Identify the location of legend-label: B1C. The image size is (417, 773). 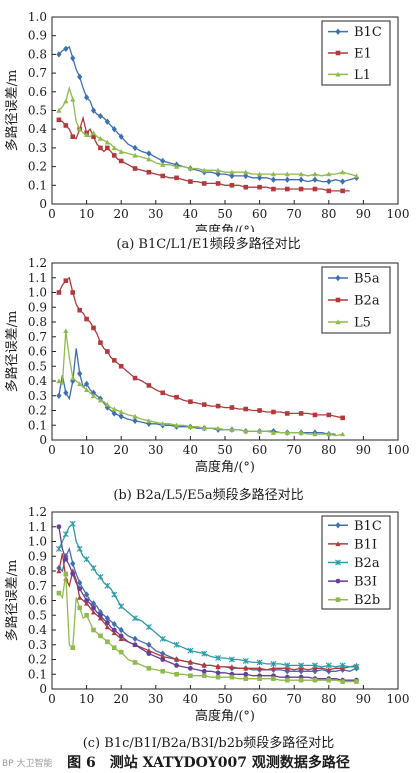
(368, 32).